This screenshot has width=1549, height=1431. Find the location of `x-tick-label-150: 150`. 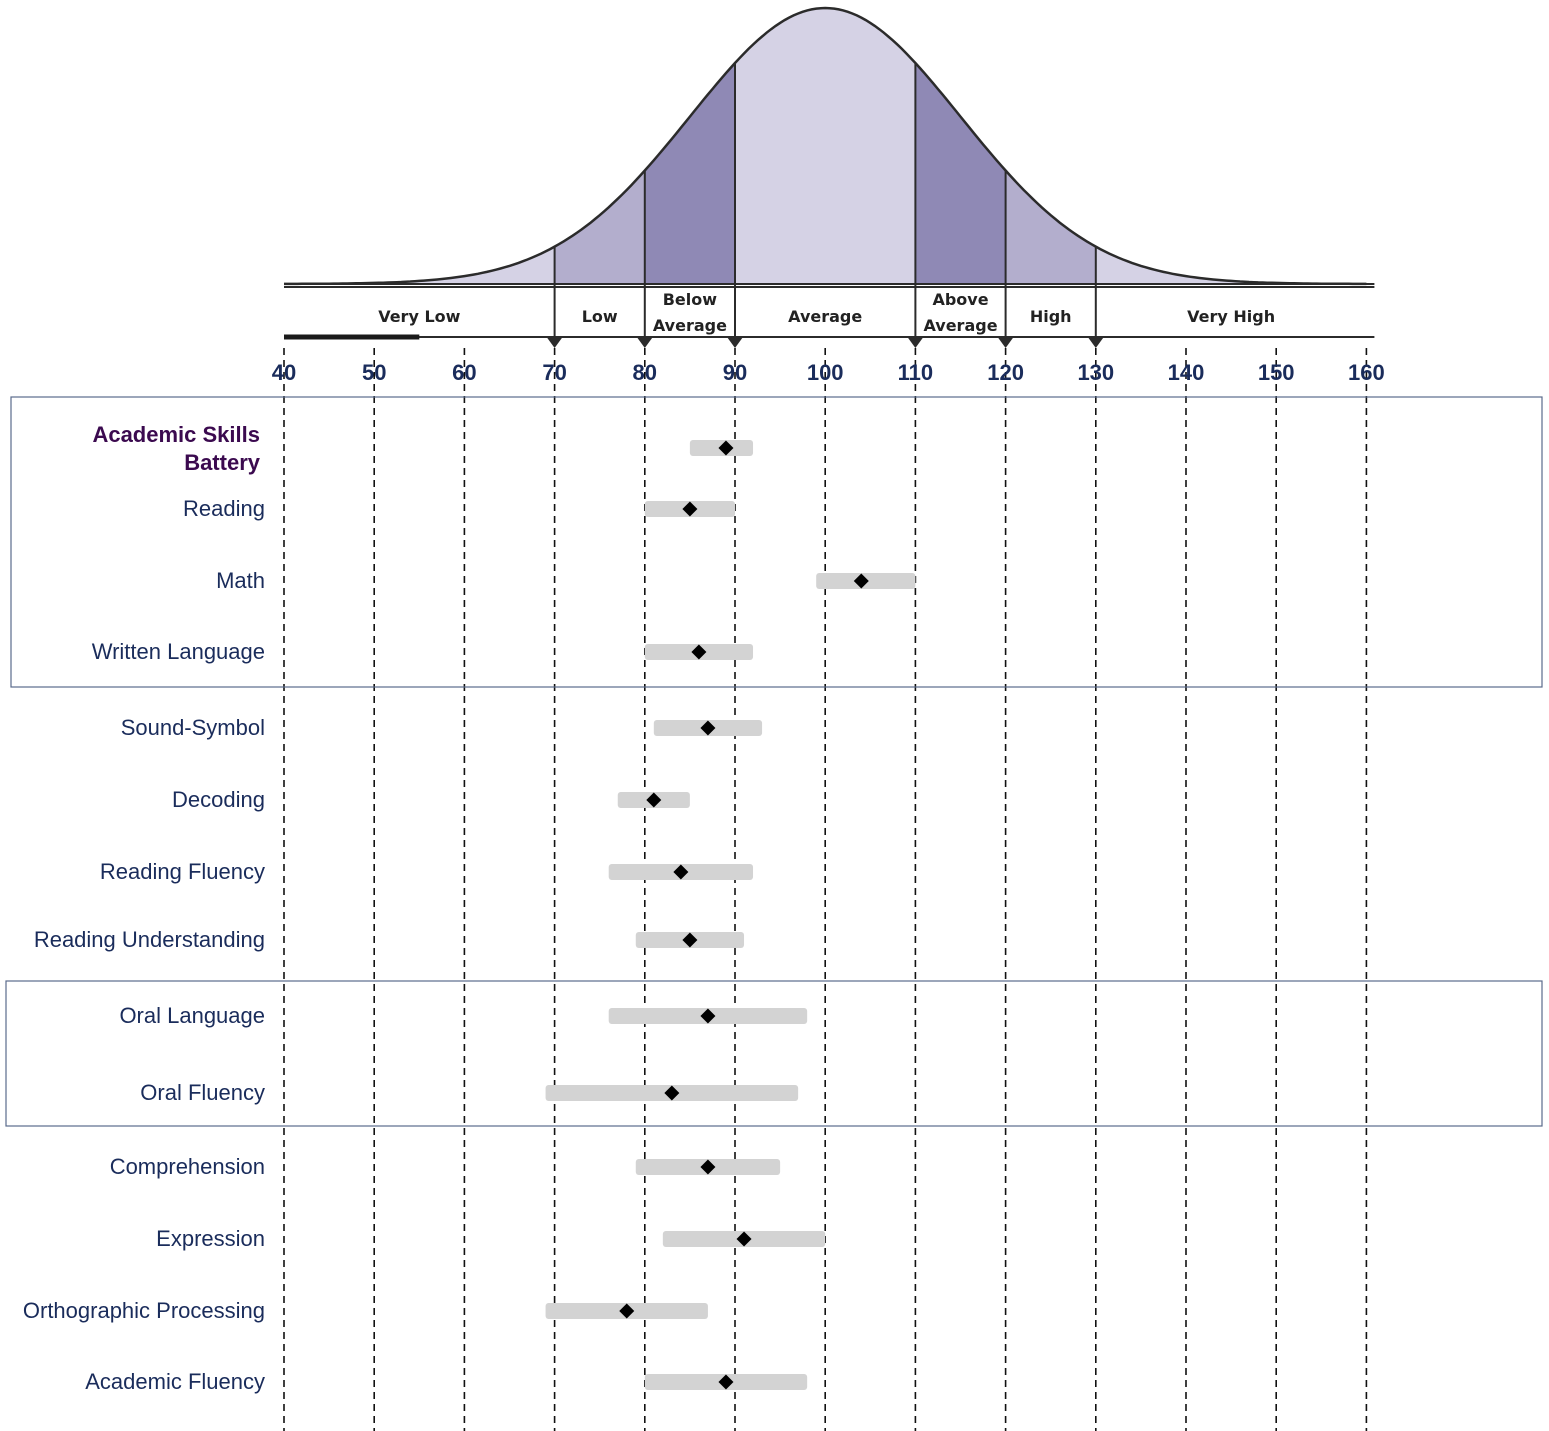

x-tick-label-150: 150 is located at coordinates (1276, 372).